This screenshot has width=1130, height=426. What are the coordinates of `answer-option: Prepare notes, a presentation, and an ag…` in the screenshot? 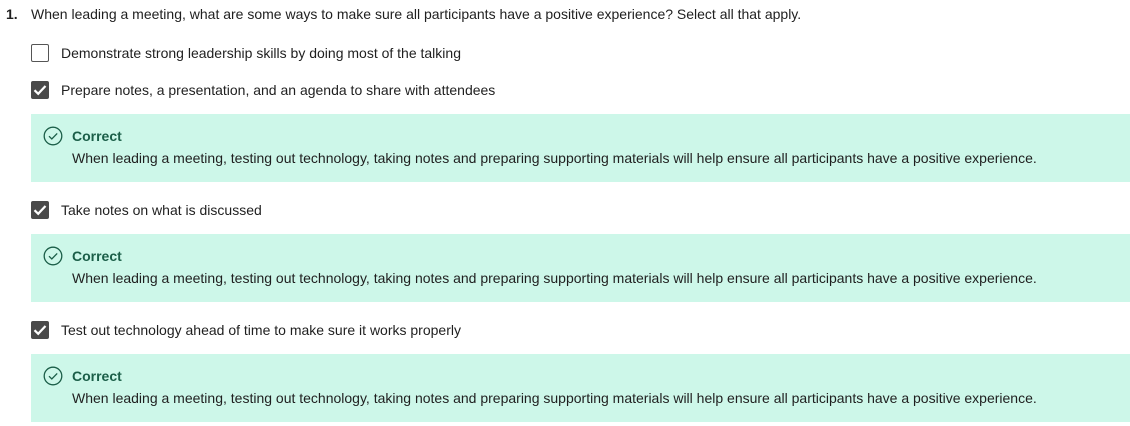 It's located at (263, 90).